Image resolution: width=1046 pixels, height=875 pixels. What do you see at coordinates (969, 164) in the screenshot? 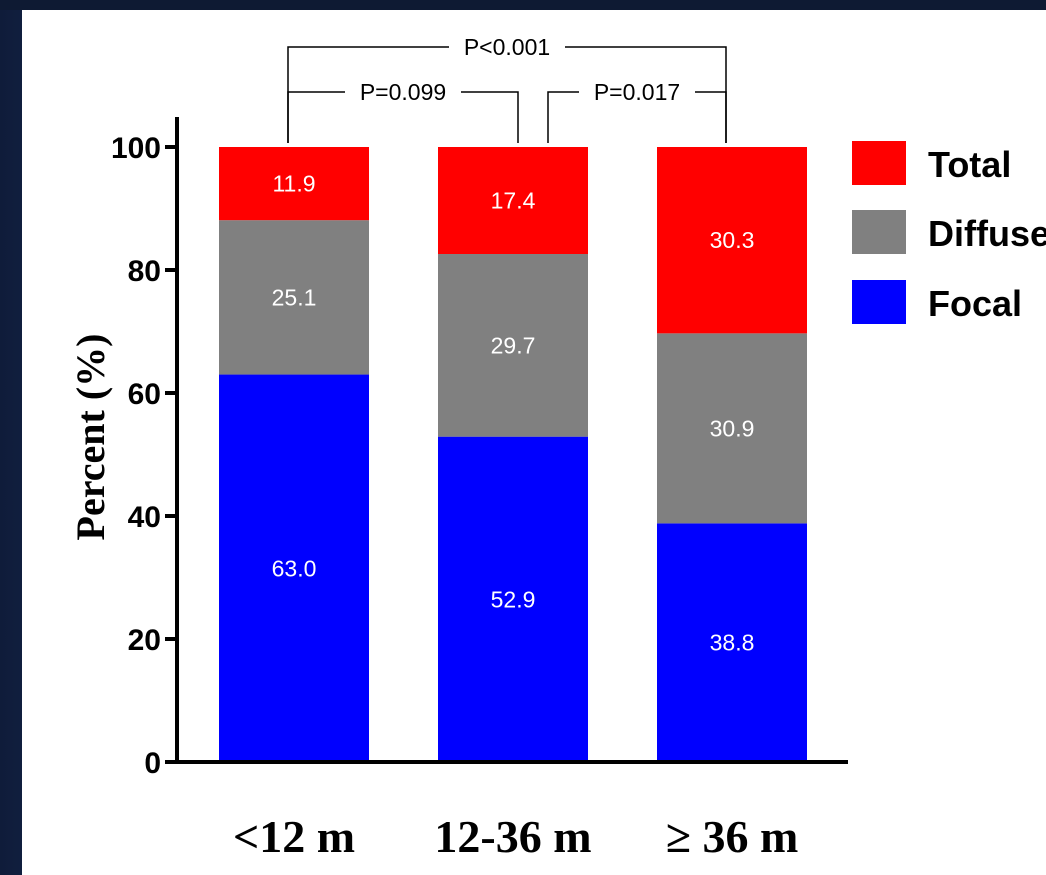
I see `legend-label-total: Total` at bounding box center [969, 164].